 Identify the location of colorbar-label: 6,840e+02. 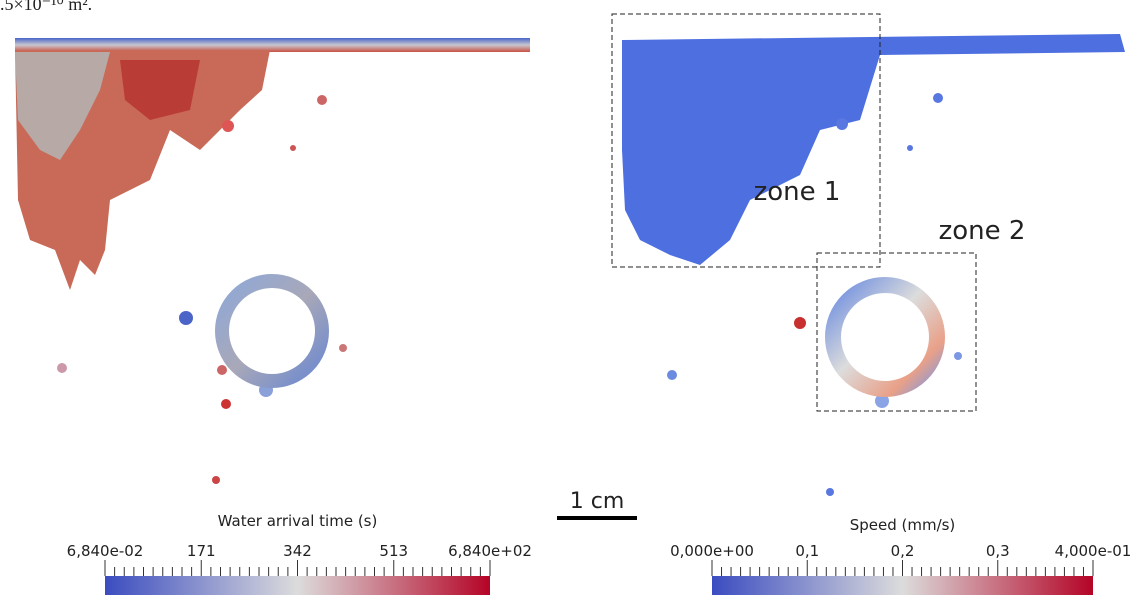
(490, 551).